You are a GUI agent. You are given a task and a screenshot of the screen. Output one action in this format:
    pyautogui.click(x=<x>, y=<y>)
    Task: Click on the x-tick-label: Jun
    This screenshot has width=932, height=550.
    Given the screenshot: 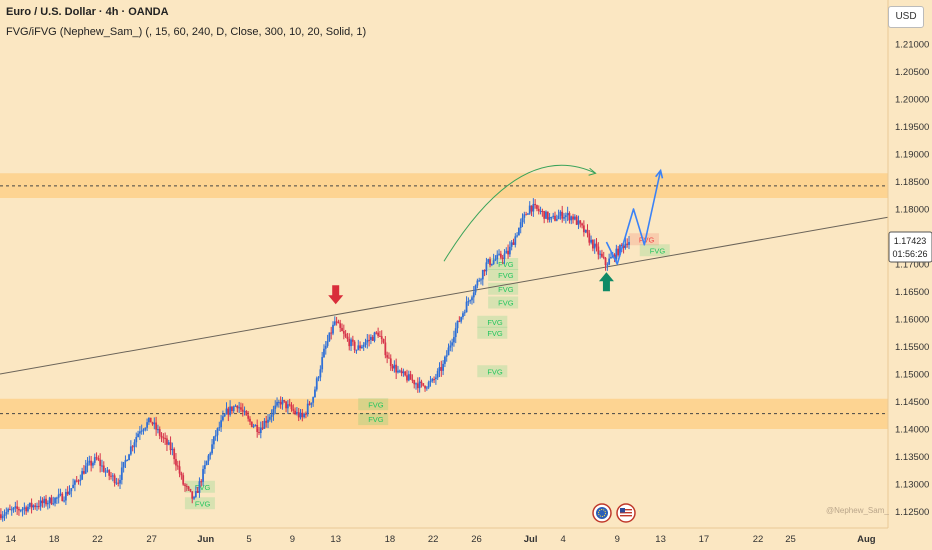 What is the action you would take?
    pyautogui.click(x=205, y=539)
    